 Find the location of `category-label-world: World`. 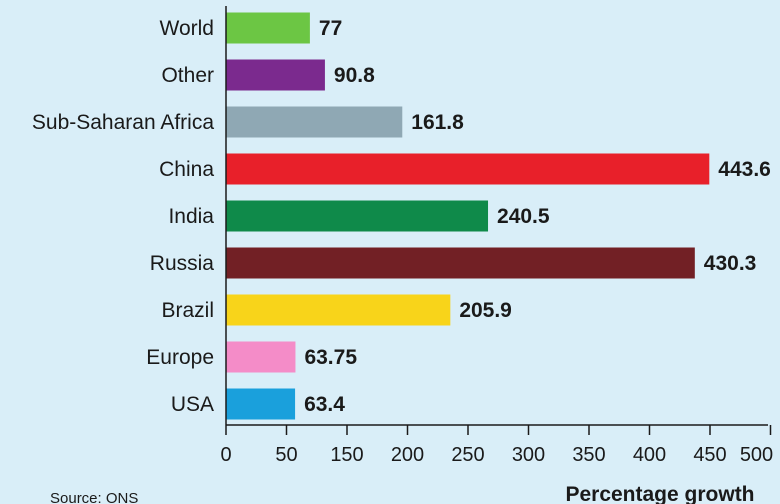

category-label-world: World is located at coordinates (187, 28).